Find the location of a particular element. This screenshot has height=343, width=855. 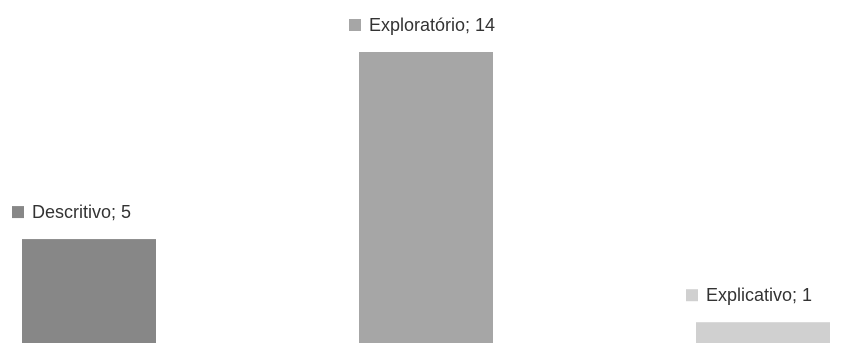

data-label-1: Descritivo; 5 is located at coordinates (81, 212).